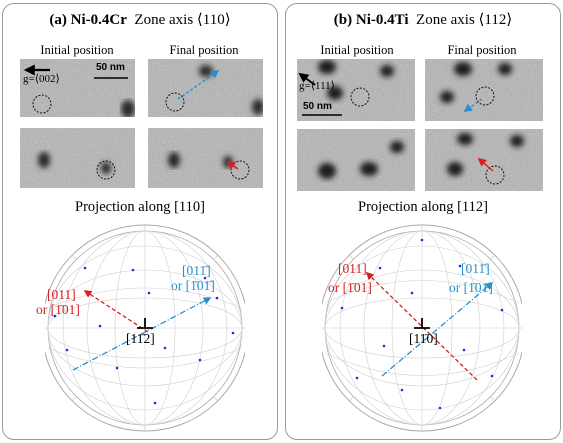 The width and height of the screenshot is (563, 443). Describe the element at coordinates (182, 20) in the screenshot. I see `panel-a-zone-axis: Zone axis ⟨110⟩` at that location.